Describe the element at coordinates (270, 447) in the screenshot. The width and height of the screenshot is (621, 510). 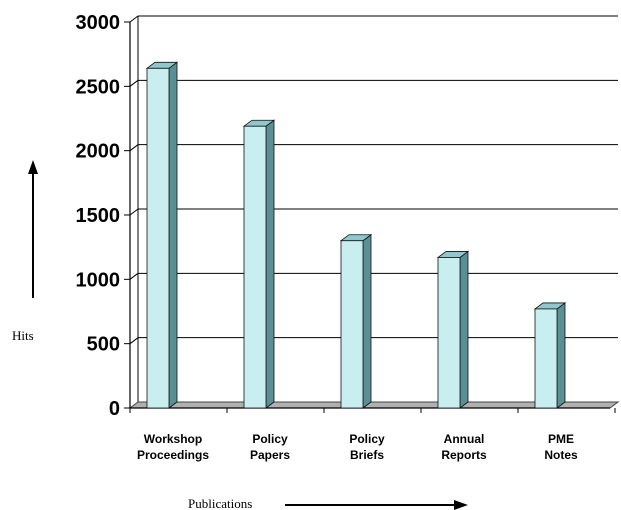
I see `x-tick-label: Policy Papers` at that location.